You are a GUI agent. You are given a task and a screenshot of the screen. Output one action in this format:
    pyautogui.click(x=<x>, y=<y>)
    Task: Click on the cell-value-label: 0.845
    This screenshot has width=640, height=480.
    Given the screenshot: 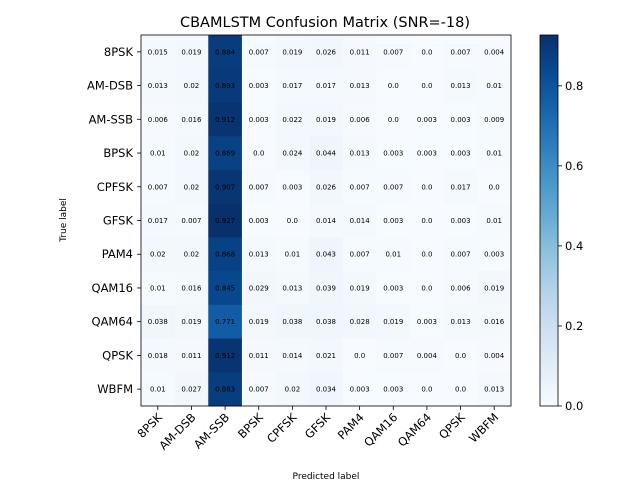 What is the action you would take?
    pyautogui.click(x=225, y=288)
    